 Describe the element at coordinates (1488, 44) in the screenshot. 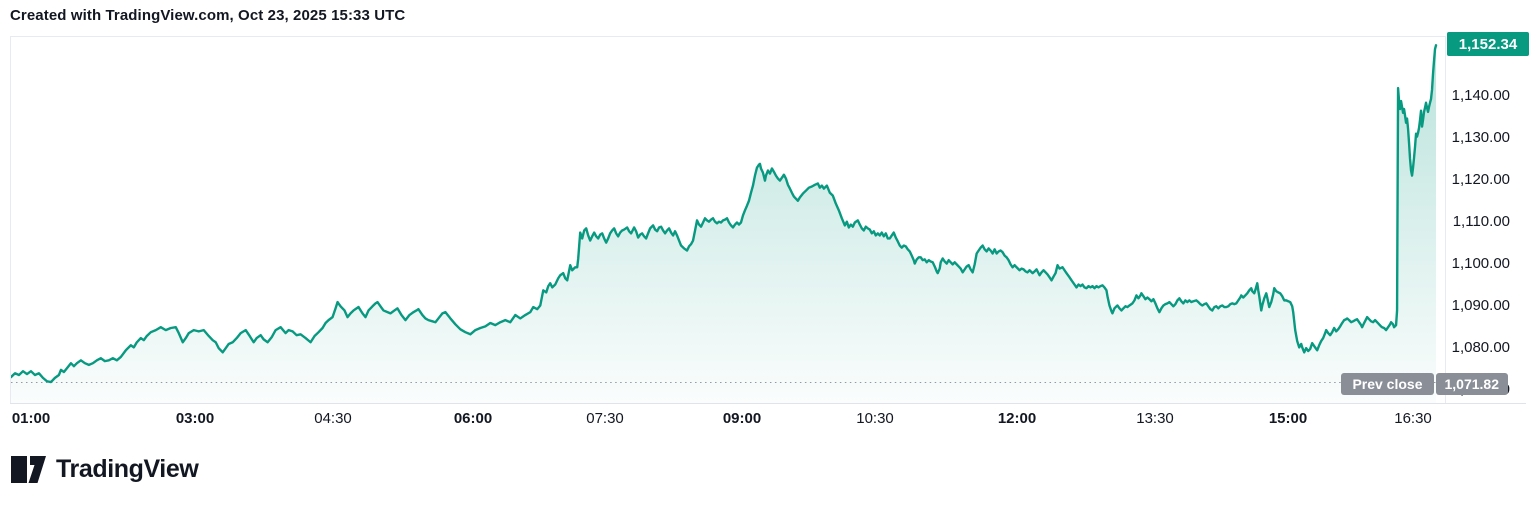

I see `current-price-badge: 1,152.34` at that location.